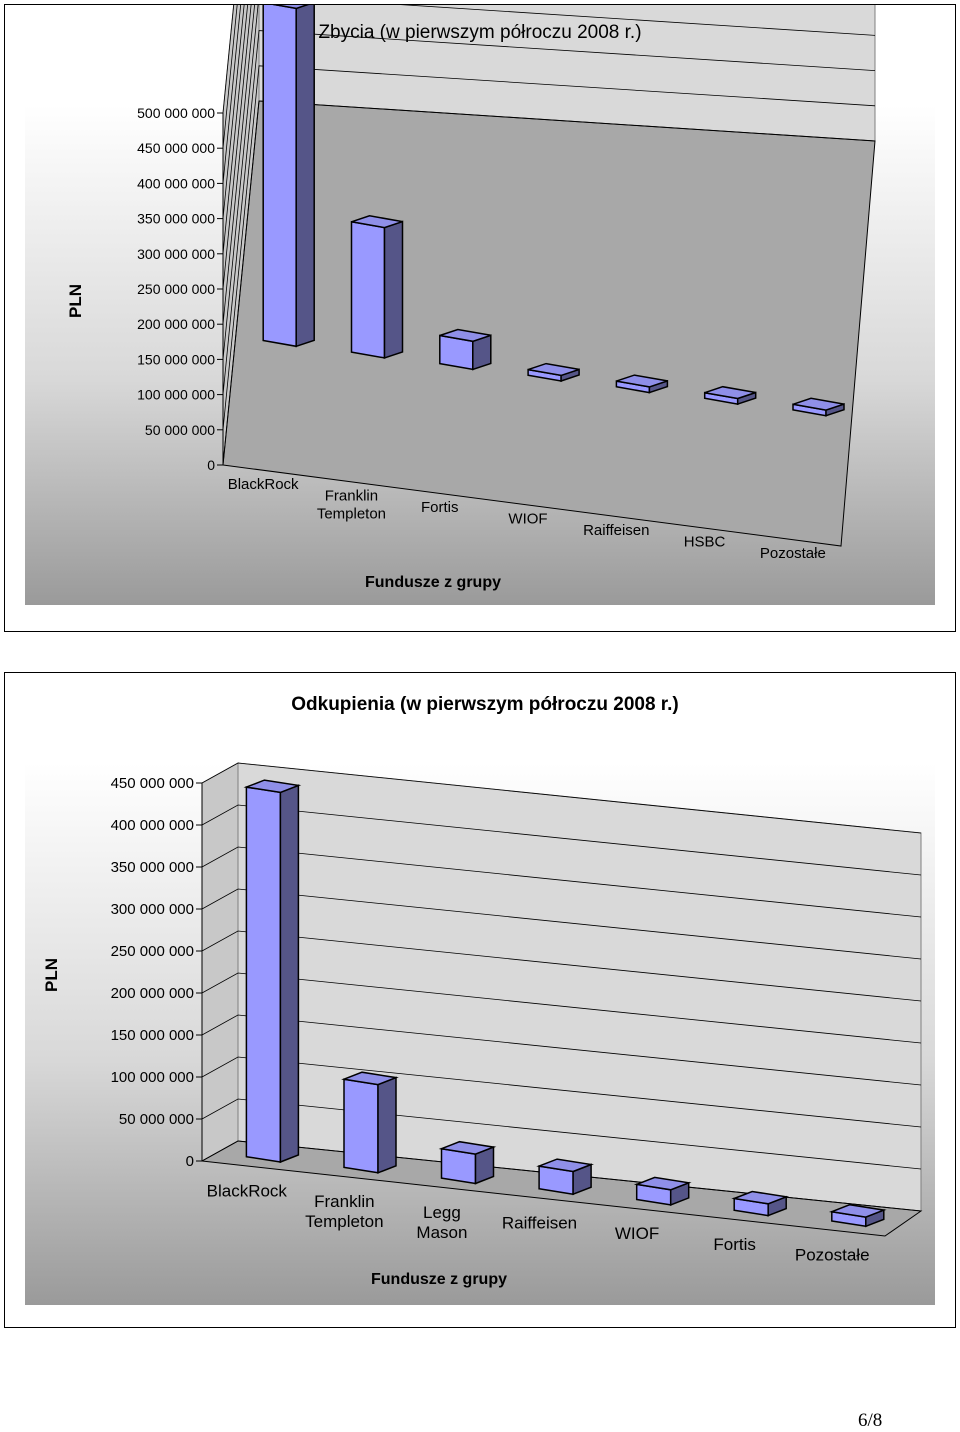  Describe the element at coordinates (176, 113) in the screenshot. I see `y-tick-label: 500 000 000` at that location.